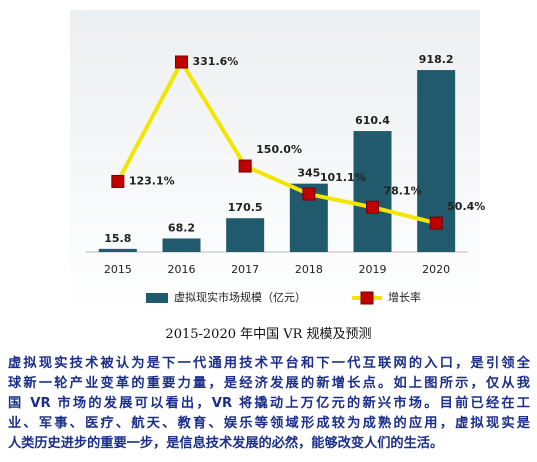  Describe the element at coordinates (308, 173) in the screenshot. I see `bar-value-label: 345` at that location.